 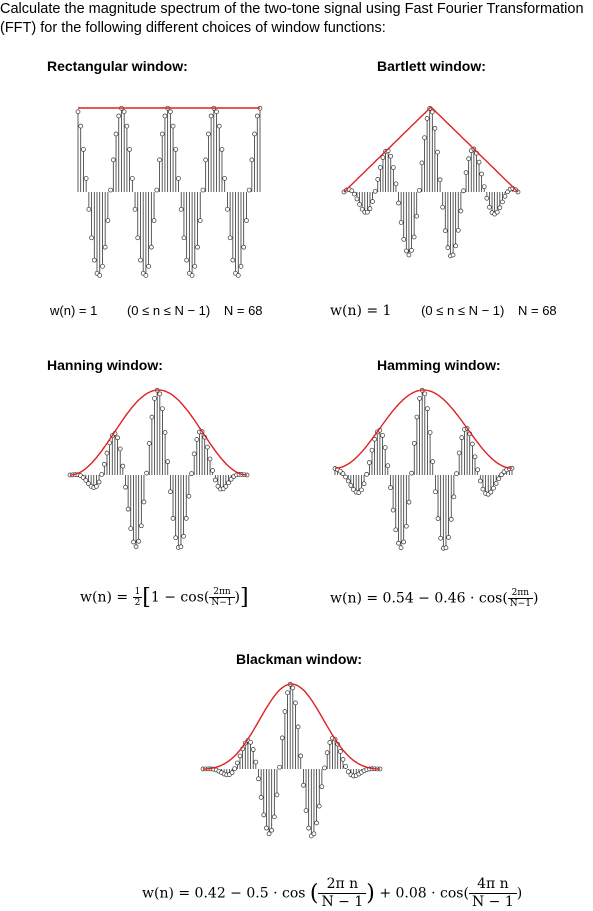 I want to click on hanning-title: Hanning window:, so click(x=105, y=365).